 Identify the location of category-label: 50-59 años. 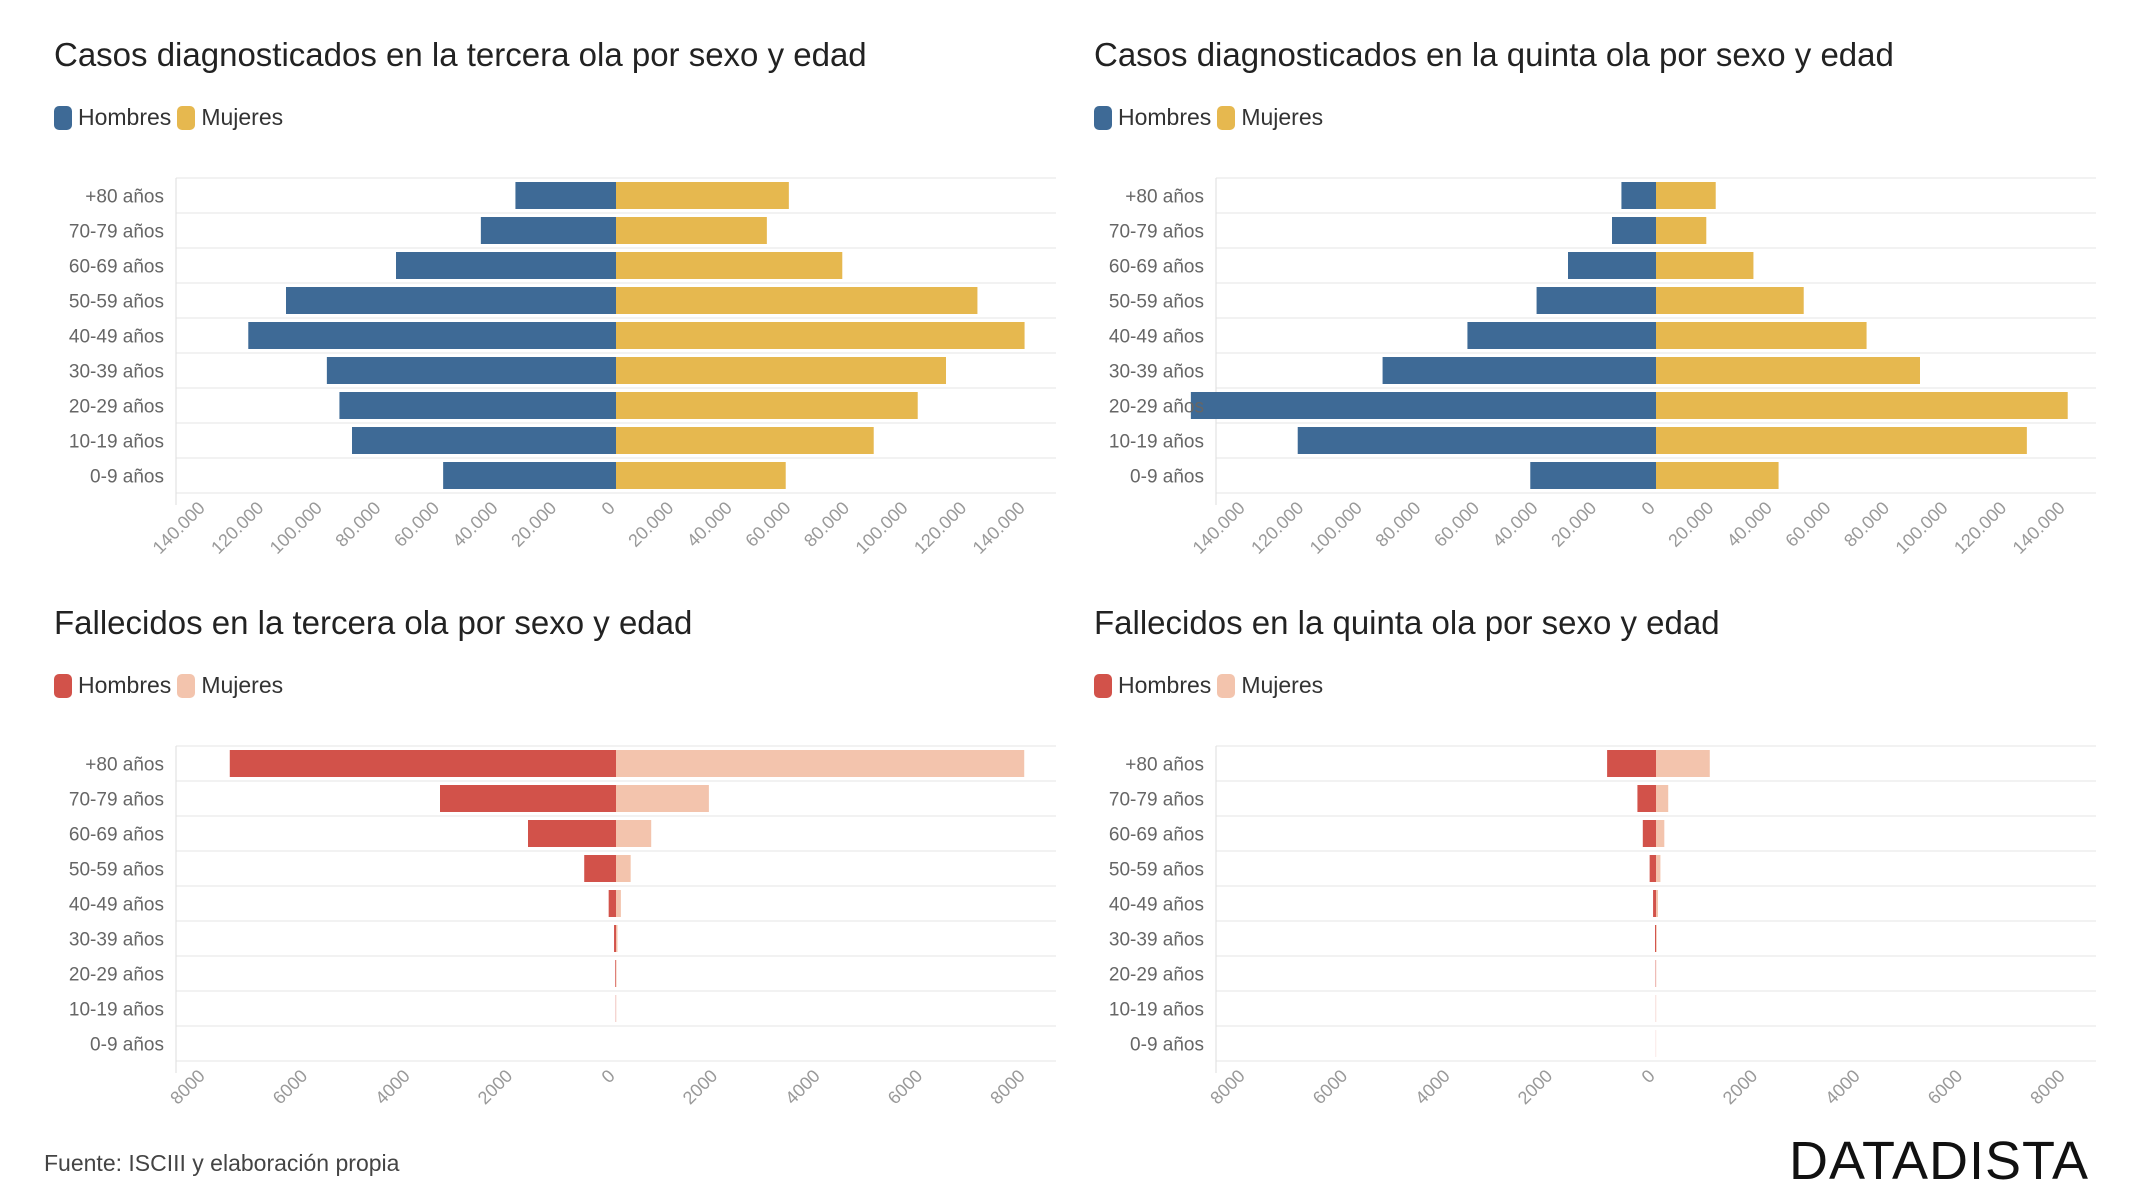
(1156, 302).